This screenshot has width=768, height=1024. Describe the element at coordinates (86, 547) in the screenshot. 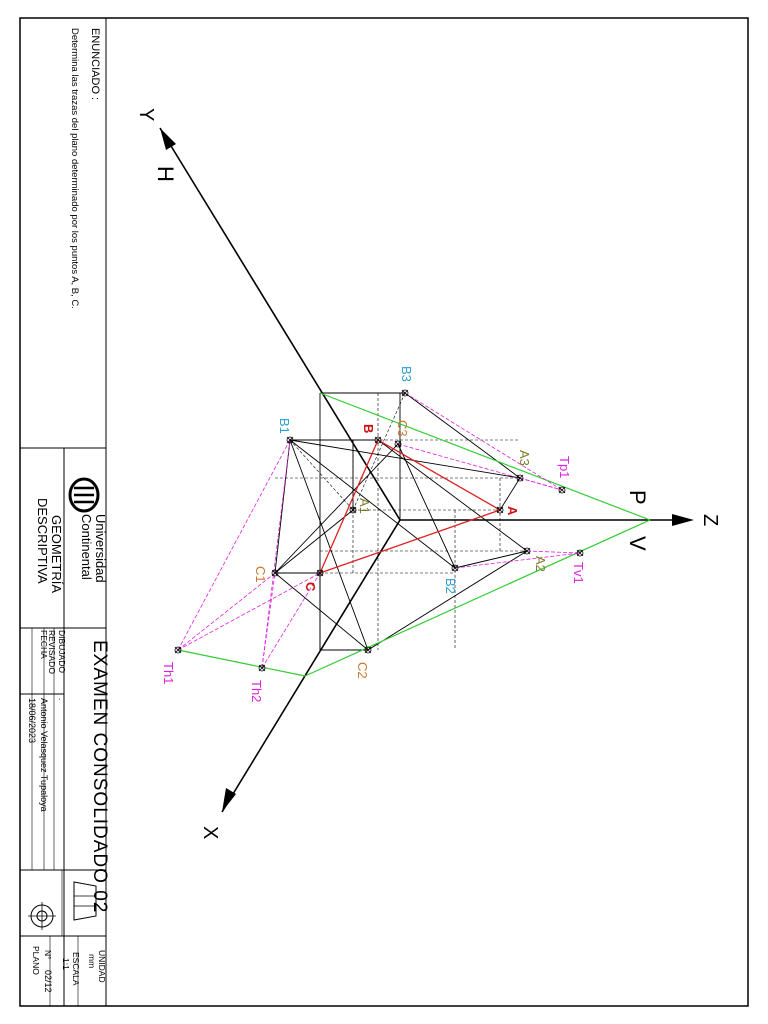

I see `university-name-line2: Continental` at that location.